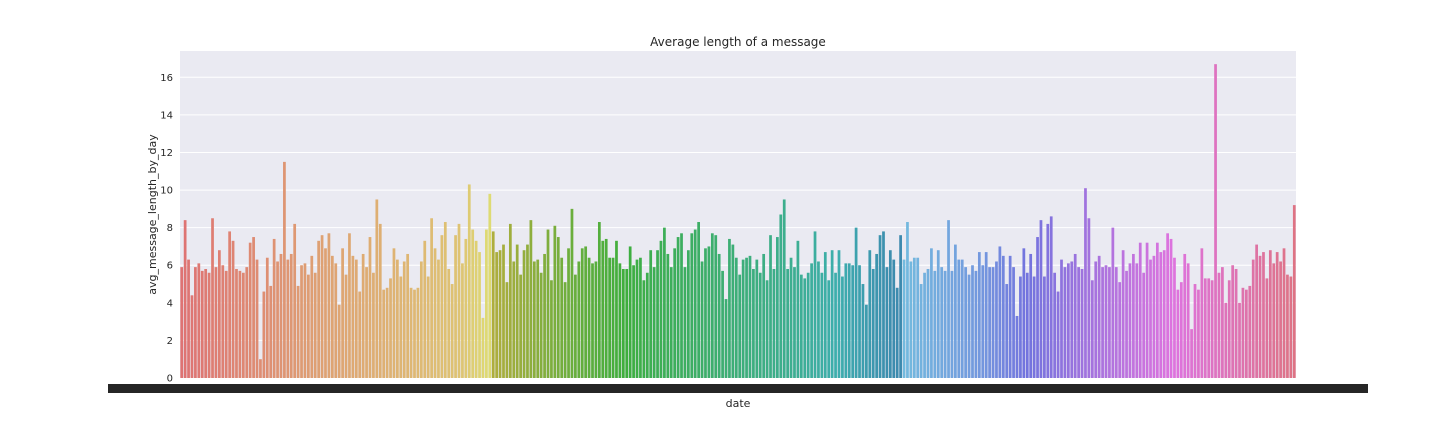 The width and height of the screenshot is (1440, 432). Describe the element at coordinates (166, 229) in the screenshot. I see `y-tick-labels: 0 2 4 6 8 10 12 14 16` at that location.